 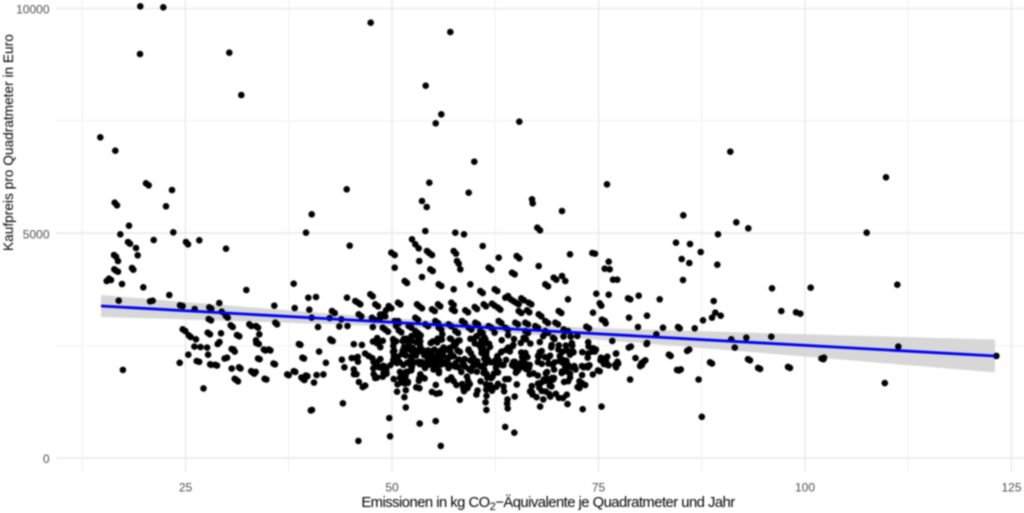 What do you see at coordinates (186, 487) in the screenshot?
I see `svg-text: 25` at bounding box center [186, 487].